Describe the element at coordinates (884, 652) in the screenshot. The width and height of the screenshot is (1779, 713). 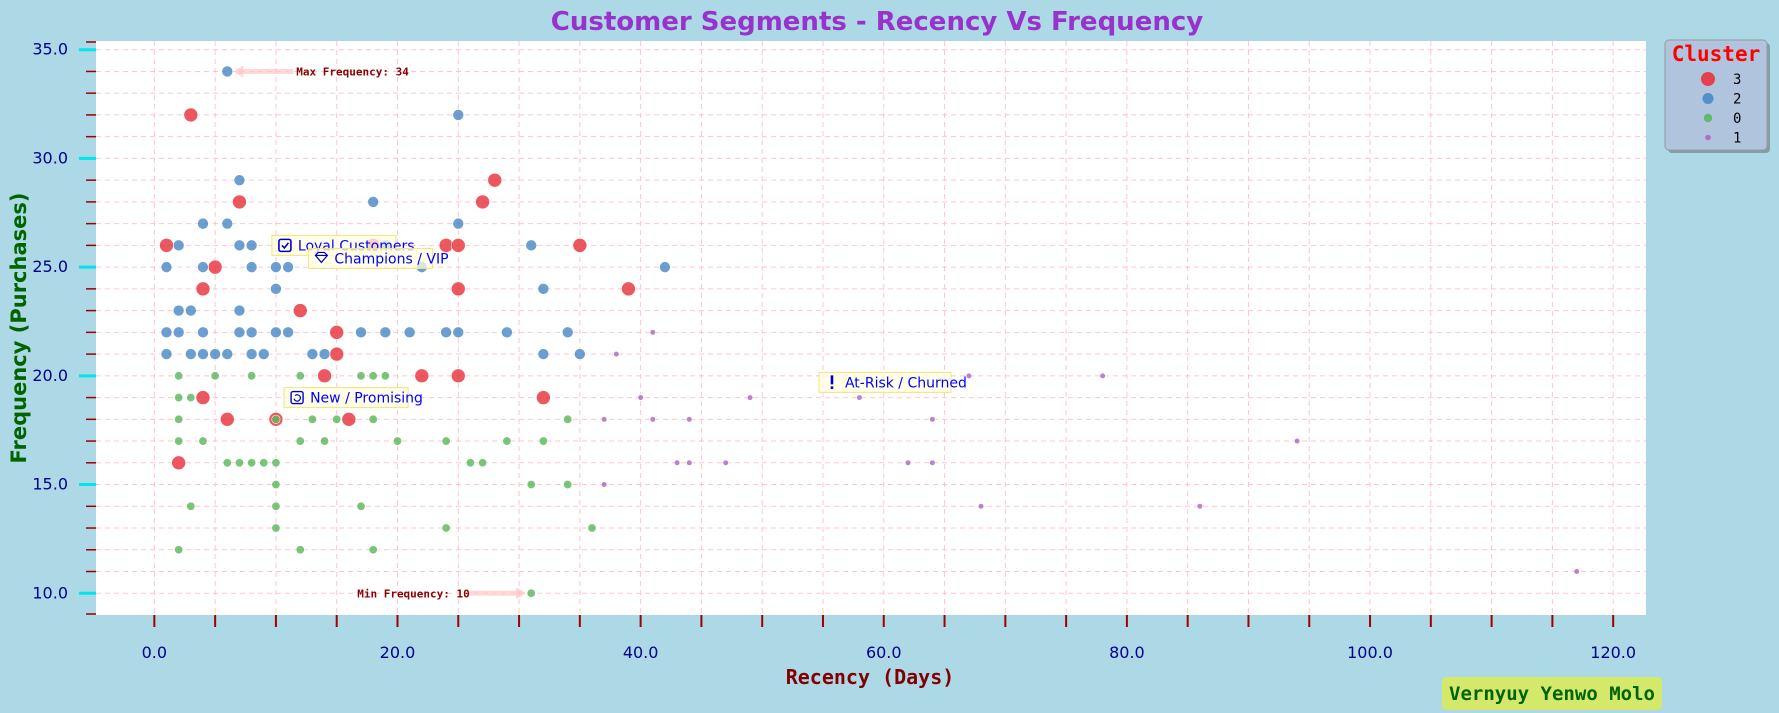
I see `x-tick-label: 60.0` at that location.